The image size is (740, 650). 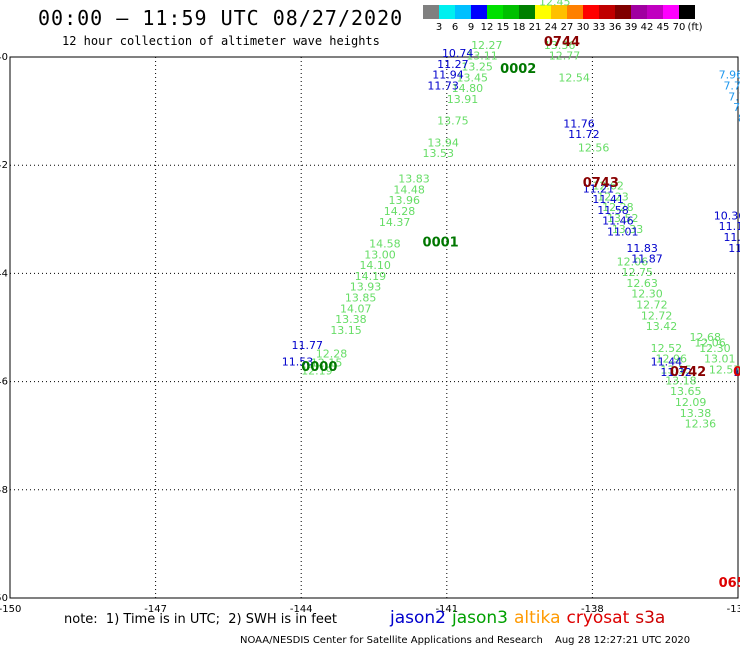 I want to click on data-label-jason3: 14.07, so click(x=356, y=308).